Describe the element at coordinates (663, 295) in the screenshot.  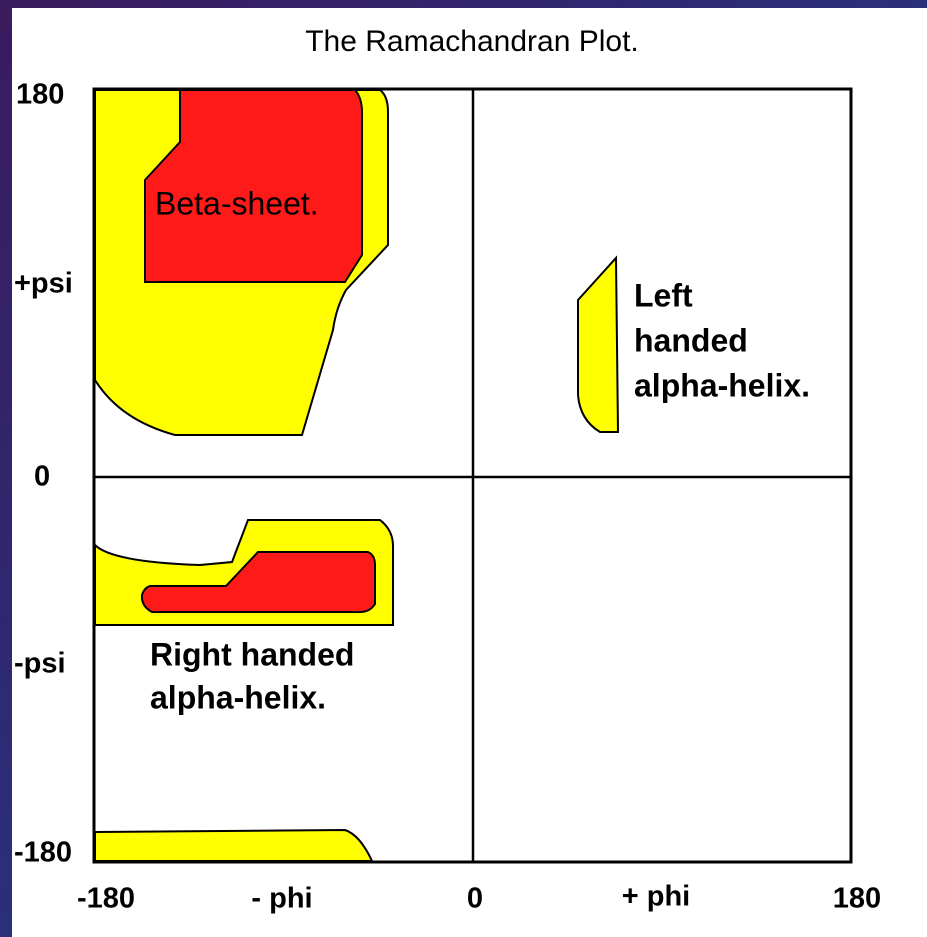
I see `region-label: Left` at that location.